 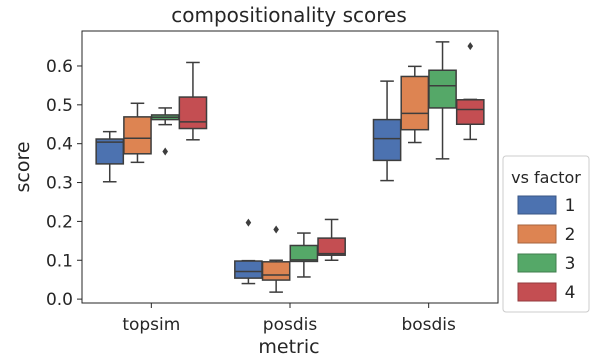 What do you see at coordinates (289, 15) in the screenshot?
I see `chart-title: compositionality scores` at bounding box center [289, 15].